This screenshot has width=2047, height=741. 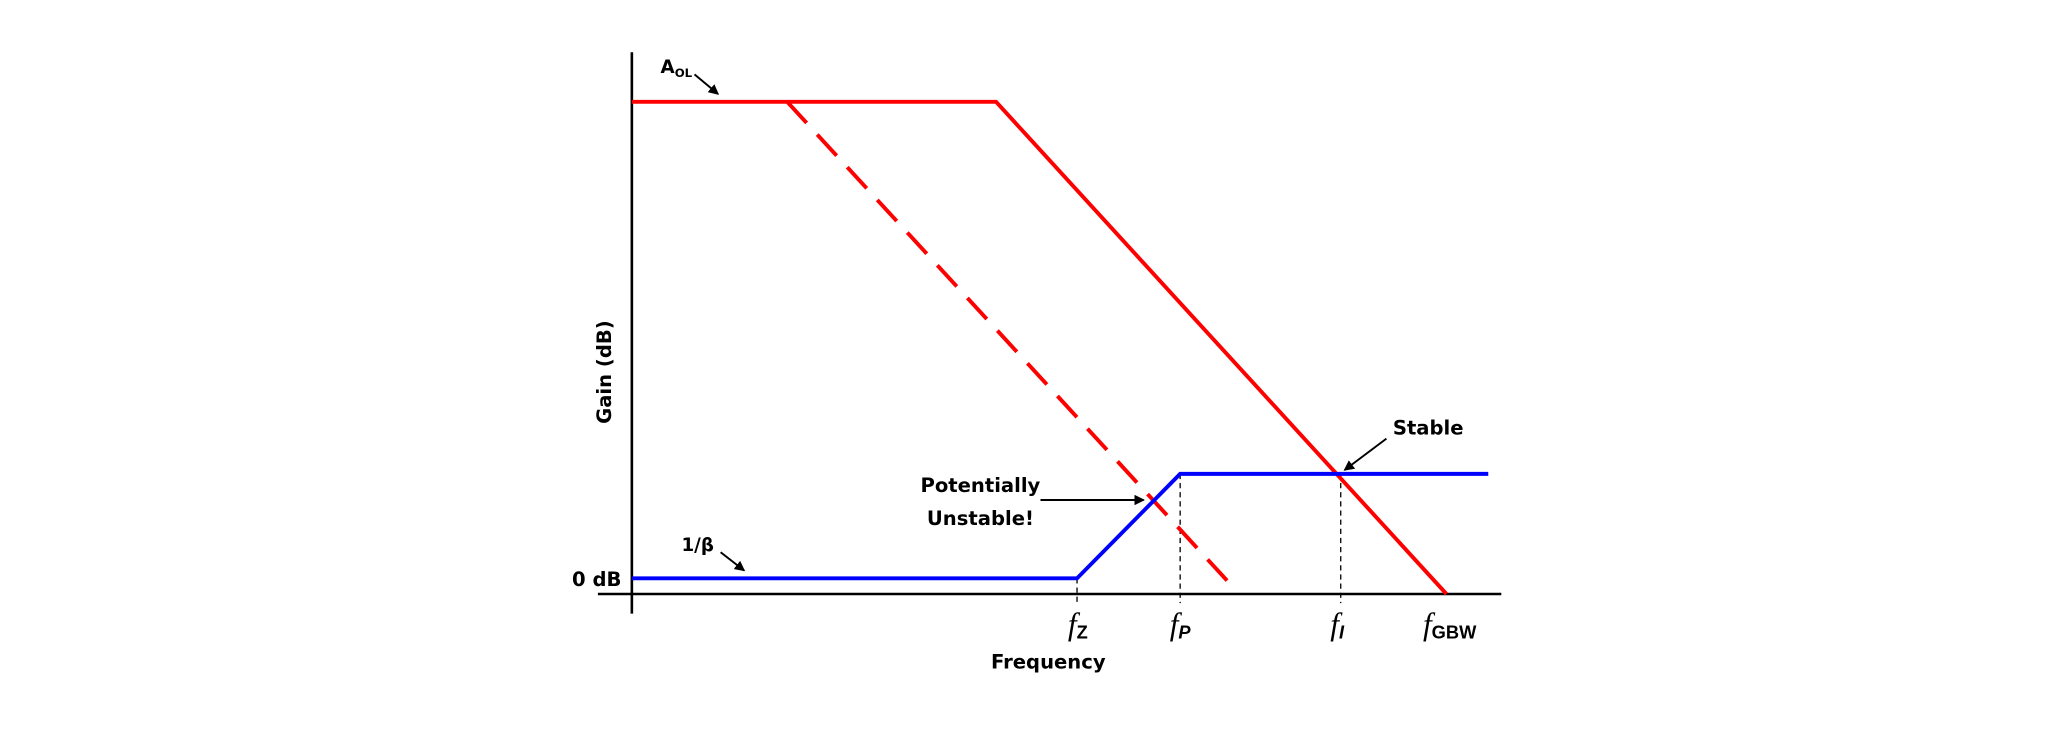 What do you see at coordinates (604, 372) in the screenshot?
I see `y-axis-title: Gain (dB)` at bounding box center [604, 372].